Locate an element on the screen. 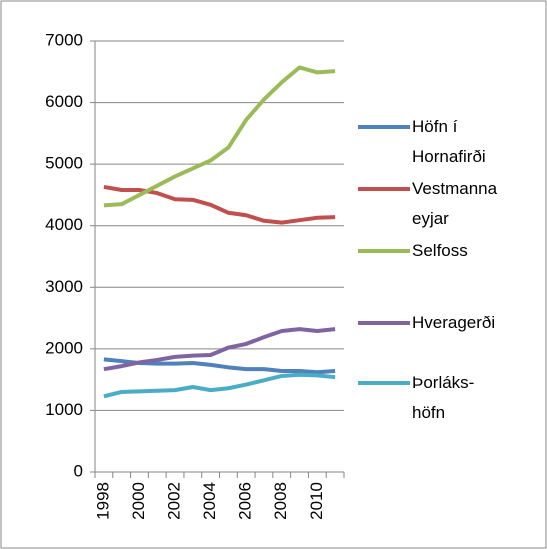 The width and height of the screenshot is (547, 549). legend-label: Selfoss is located at coordinates (440, 250).